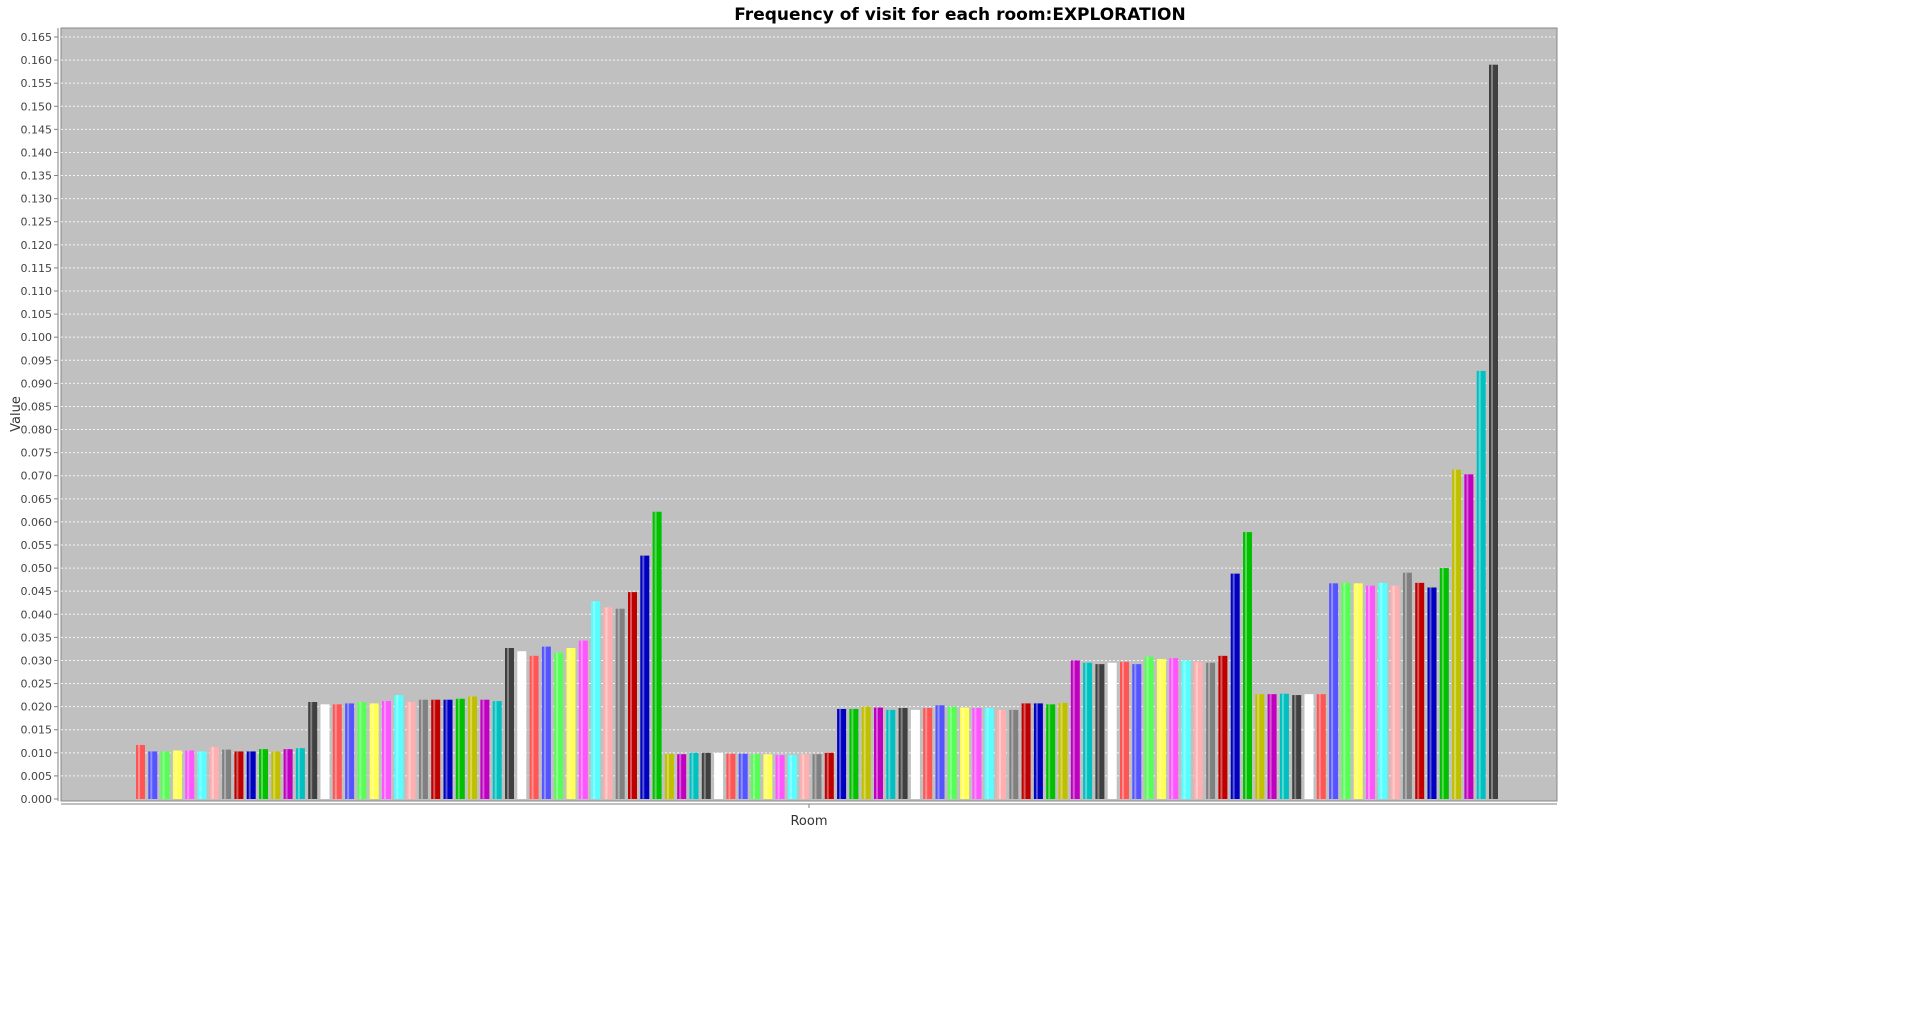 This screenshot has width=1920, height=1018. Describe the element at coordinates (37, 430) in the screenshot. I see `y-tick-label: 0.080` at that location.